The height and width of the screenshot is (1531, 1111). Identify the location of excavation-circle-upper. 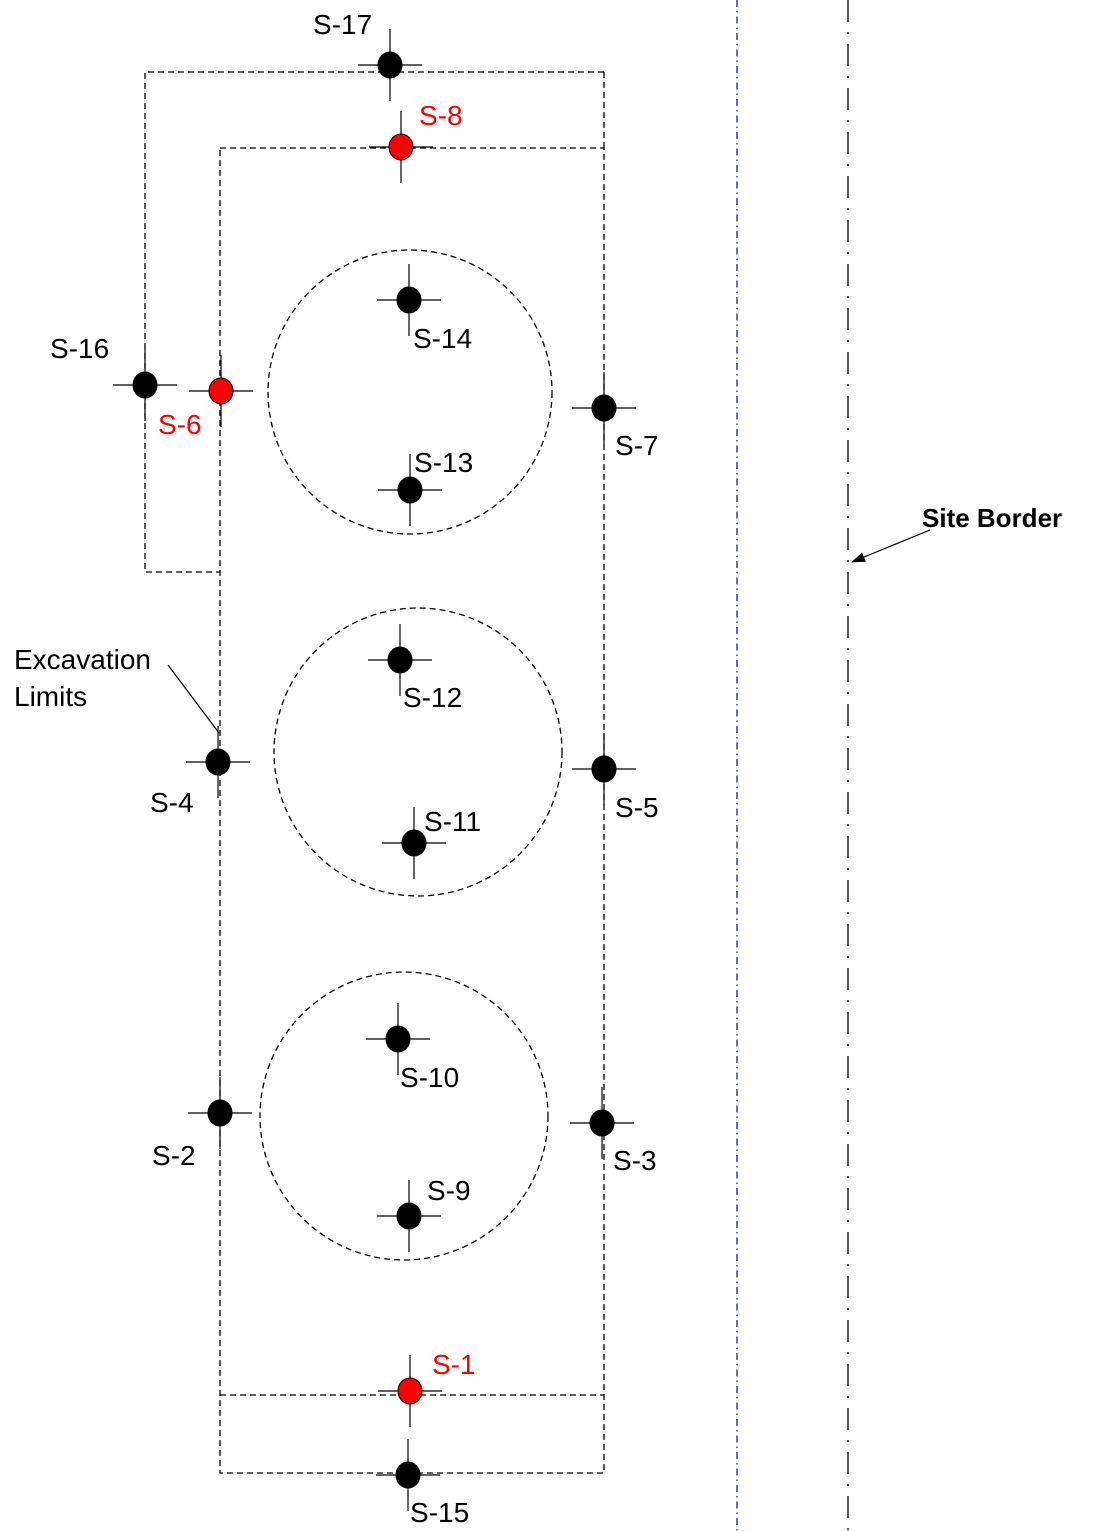
(410, 392).